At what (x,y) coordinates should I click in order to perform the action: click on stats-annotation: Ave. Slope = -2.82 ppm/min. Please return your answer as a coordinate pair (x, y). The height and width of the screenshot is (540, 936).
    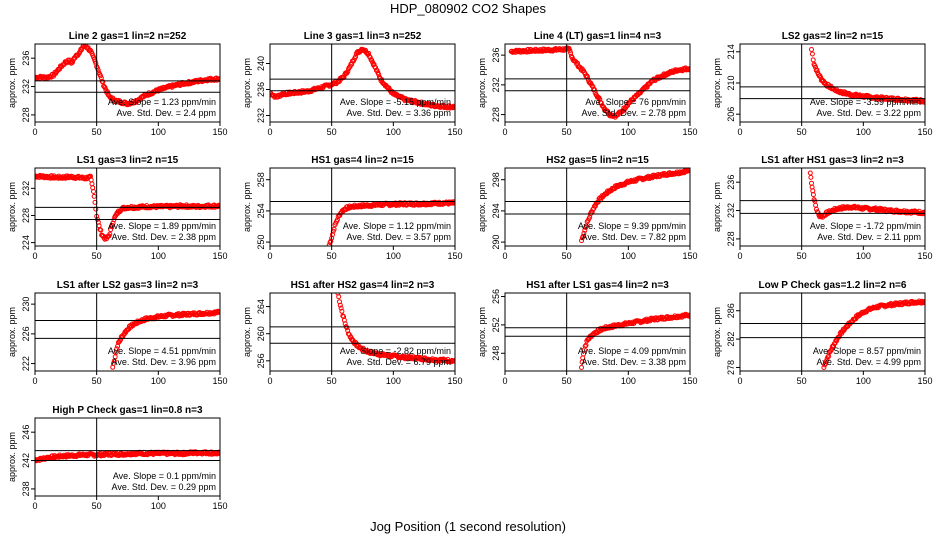
    Looking at the image, I should click on (395, 351).